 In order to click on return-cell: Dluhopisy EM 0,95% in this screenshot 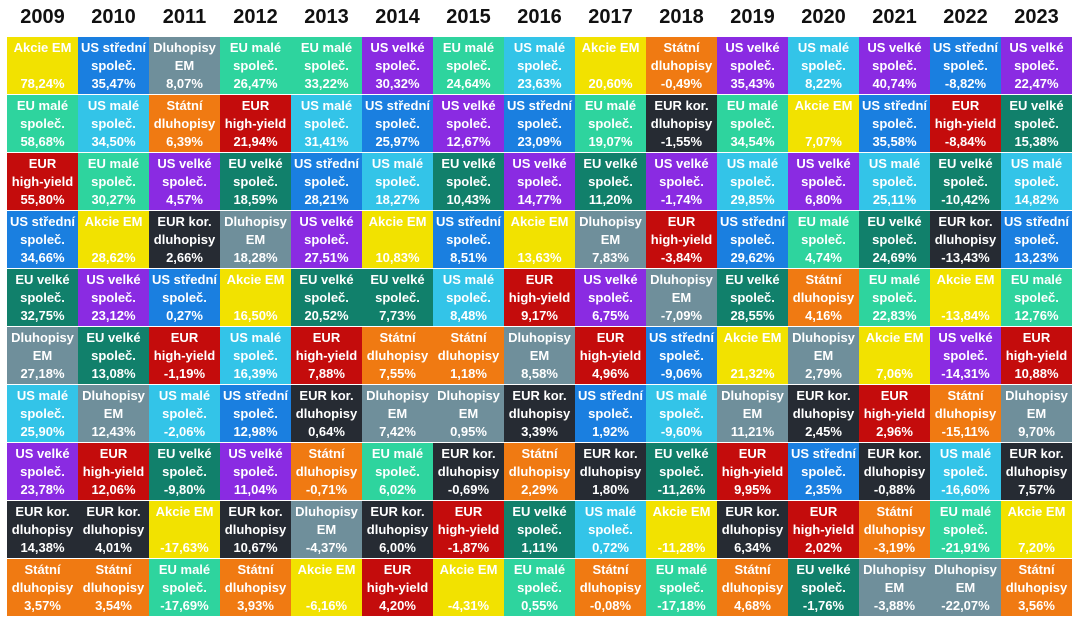, I will do `click(468, 413)`.